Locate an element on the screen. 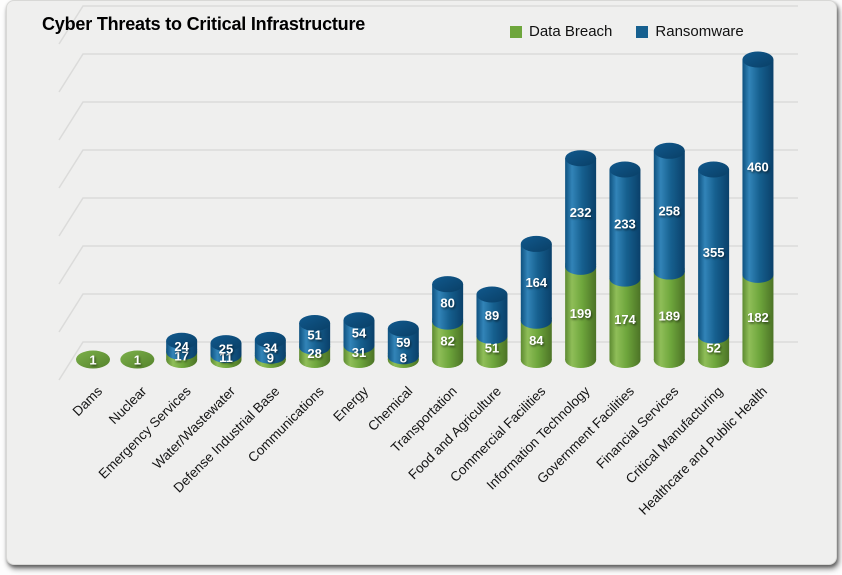  legend-swatch-data-breach is located at coordinates (516, 31).